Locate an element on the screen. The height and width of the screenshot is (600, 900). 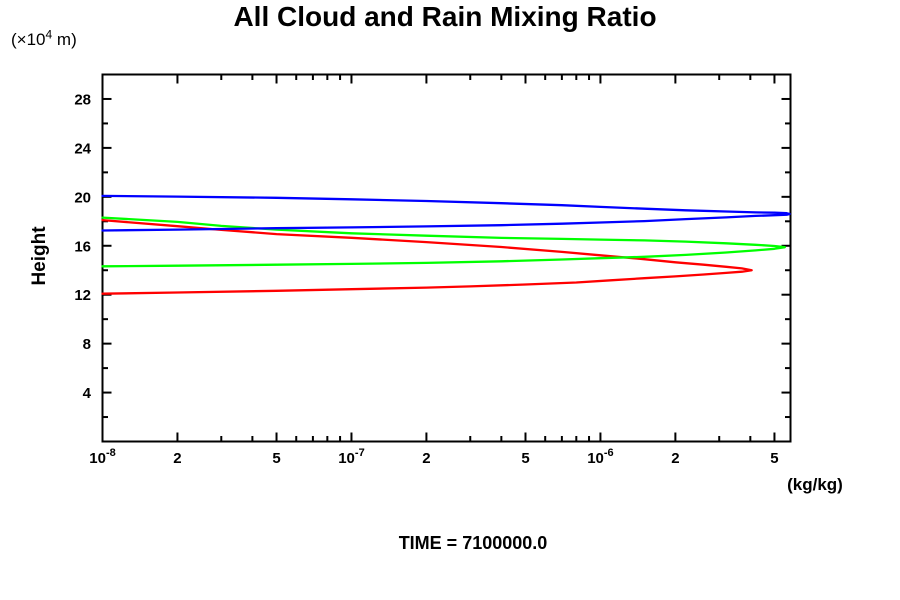
y-axis-tick-label: 20 is located at coordinates (82, 197).